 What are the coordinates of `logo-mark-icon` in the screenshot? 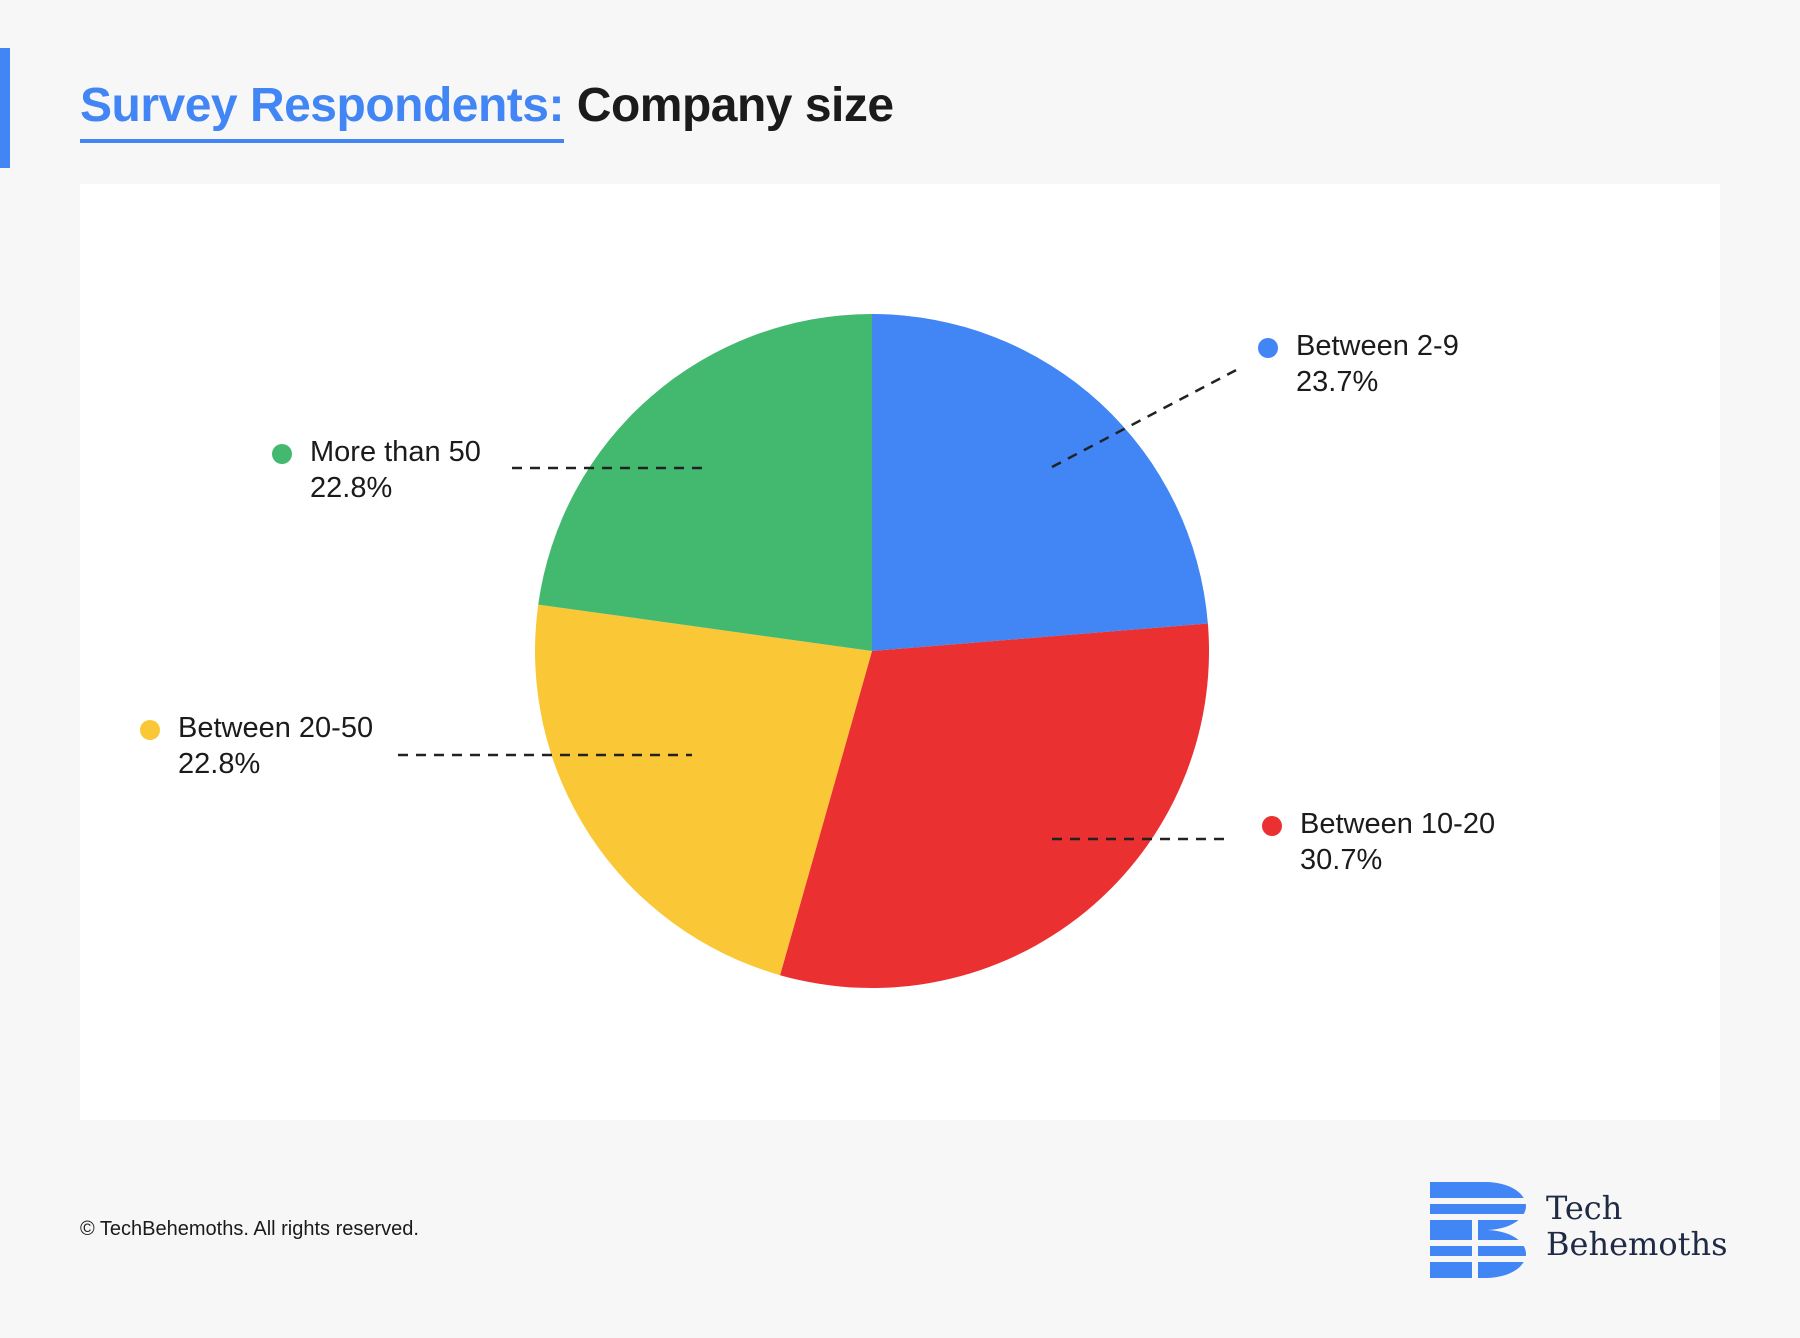 It's located at (1478, 1231).